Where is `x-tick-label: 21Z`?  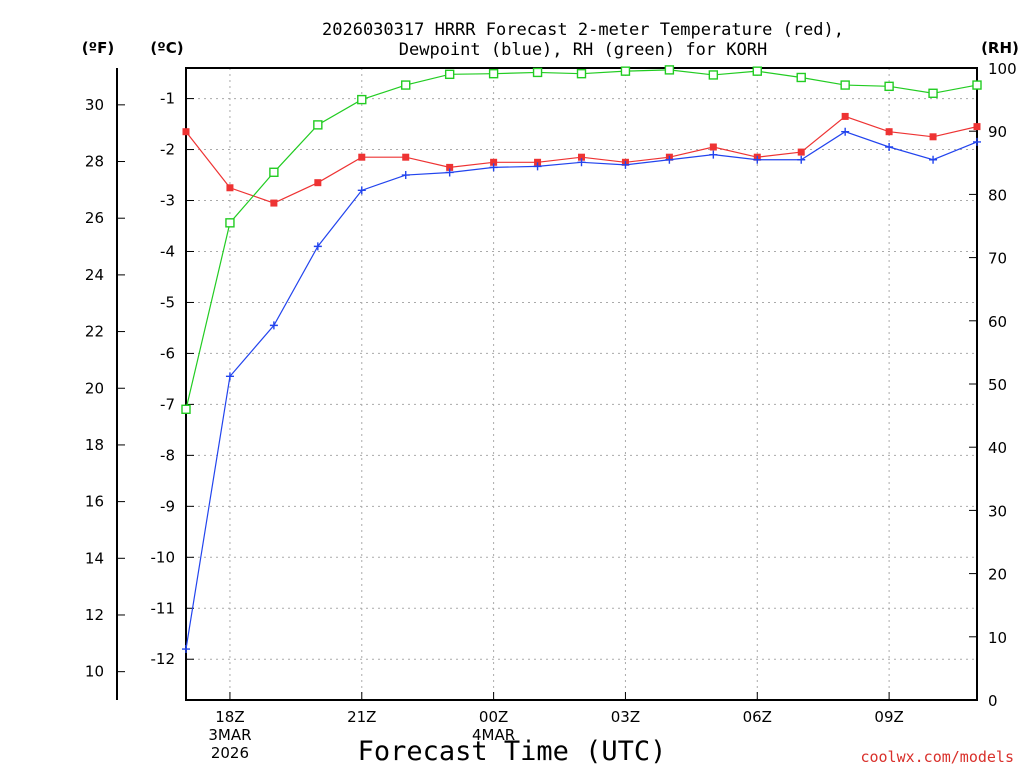
x-tick-label: 21Z is located at coordinates (361, 717).